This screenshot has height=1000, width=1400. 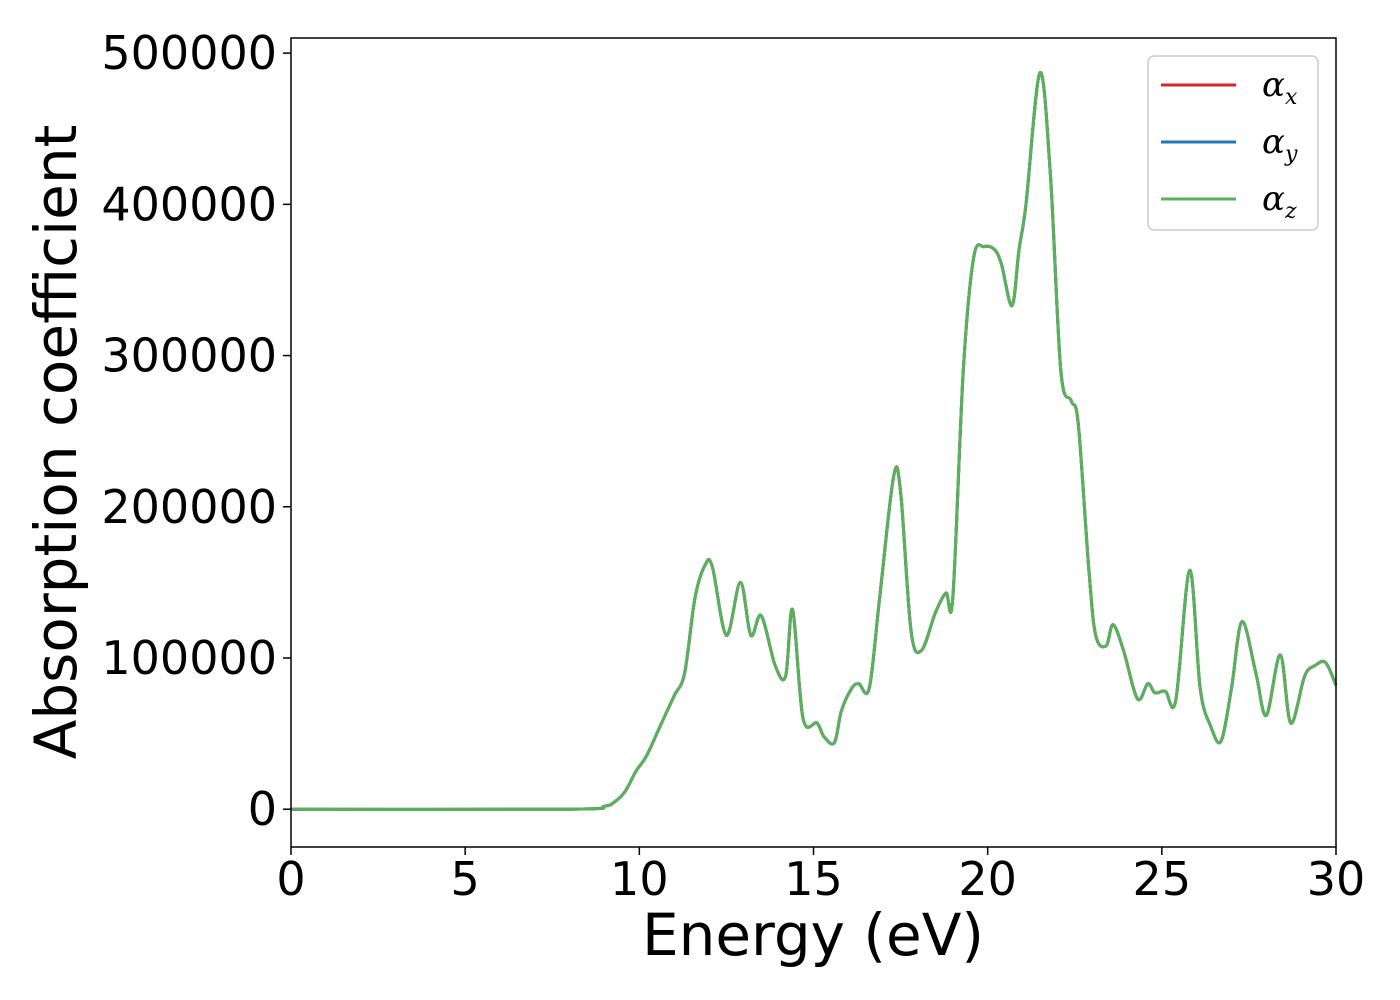 What do you see at coordinates (1336, 879) in the screenshot?
I see `x-tick-label: 30` at bounding box center [1336, 879].